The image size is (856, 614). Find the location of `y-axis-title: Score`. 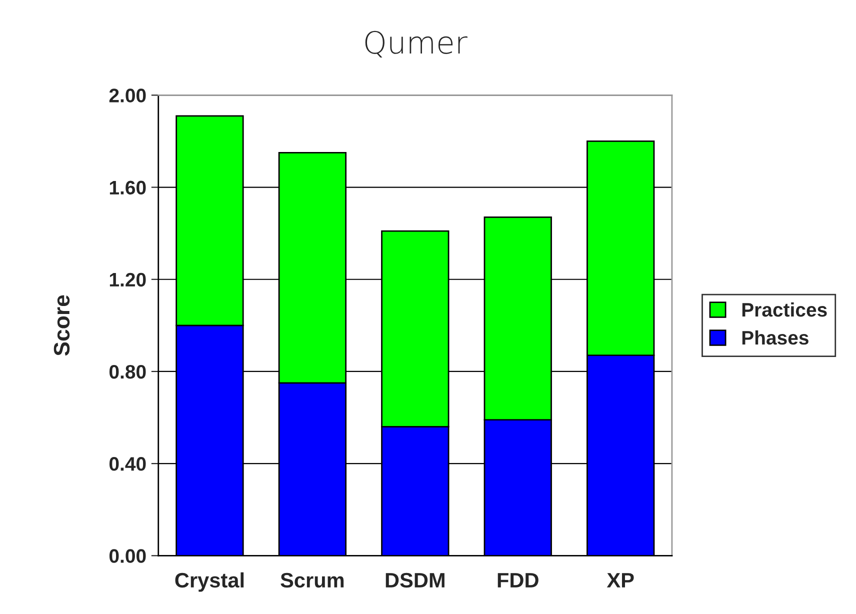

y-axis-title: Score is located at coordinates (62, 325).